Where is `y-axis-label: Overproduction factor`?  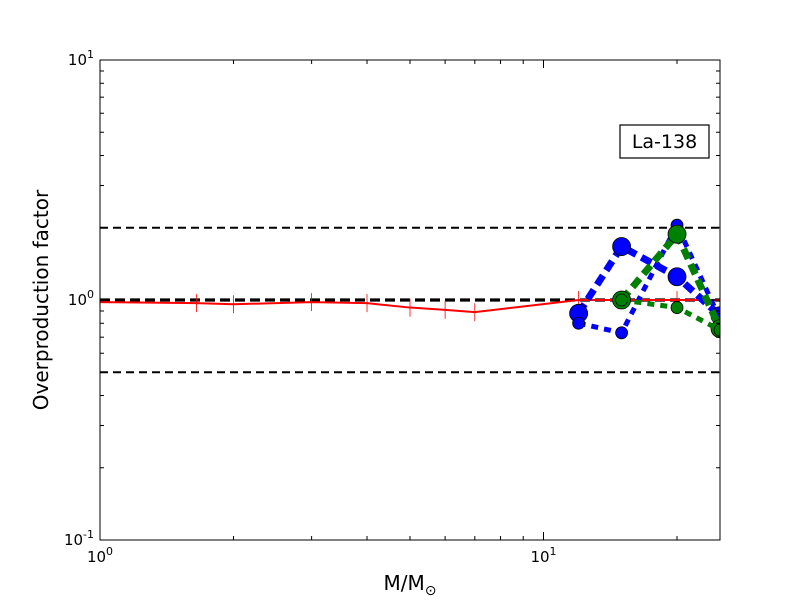
y-axis-label: Overproduction factor is located at coordinates (41, 299).